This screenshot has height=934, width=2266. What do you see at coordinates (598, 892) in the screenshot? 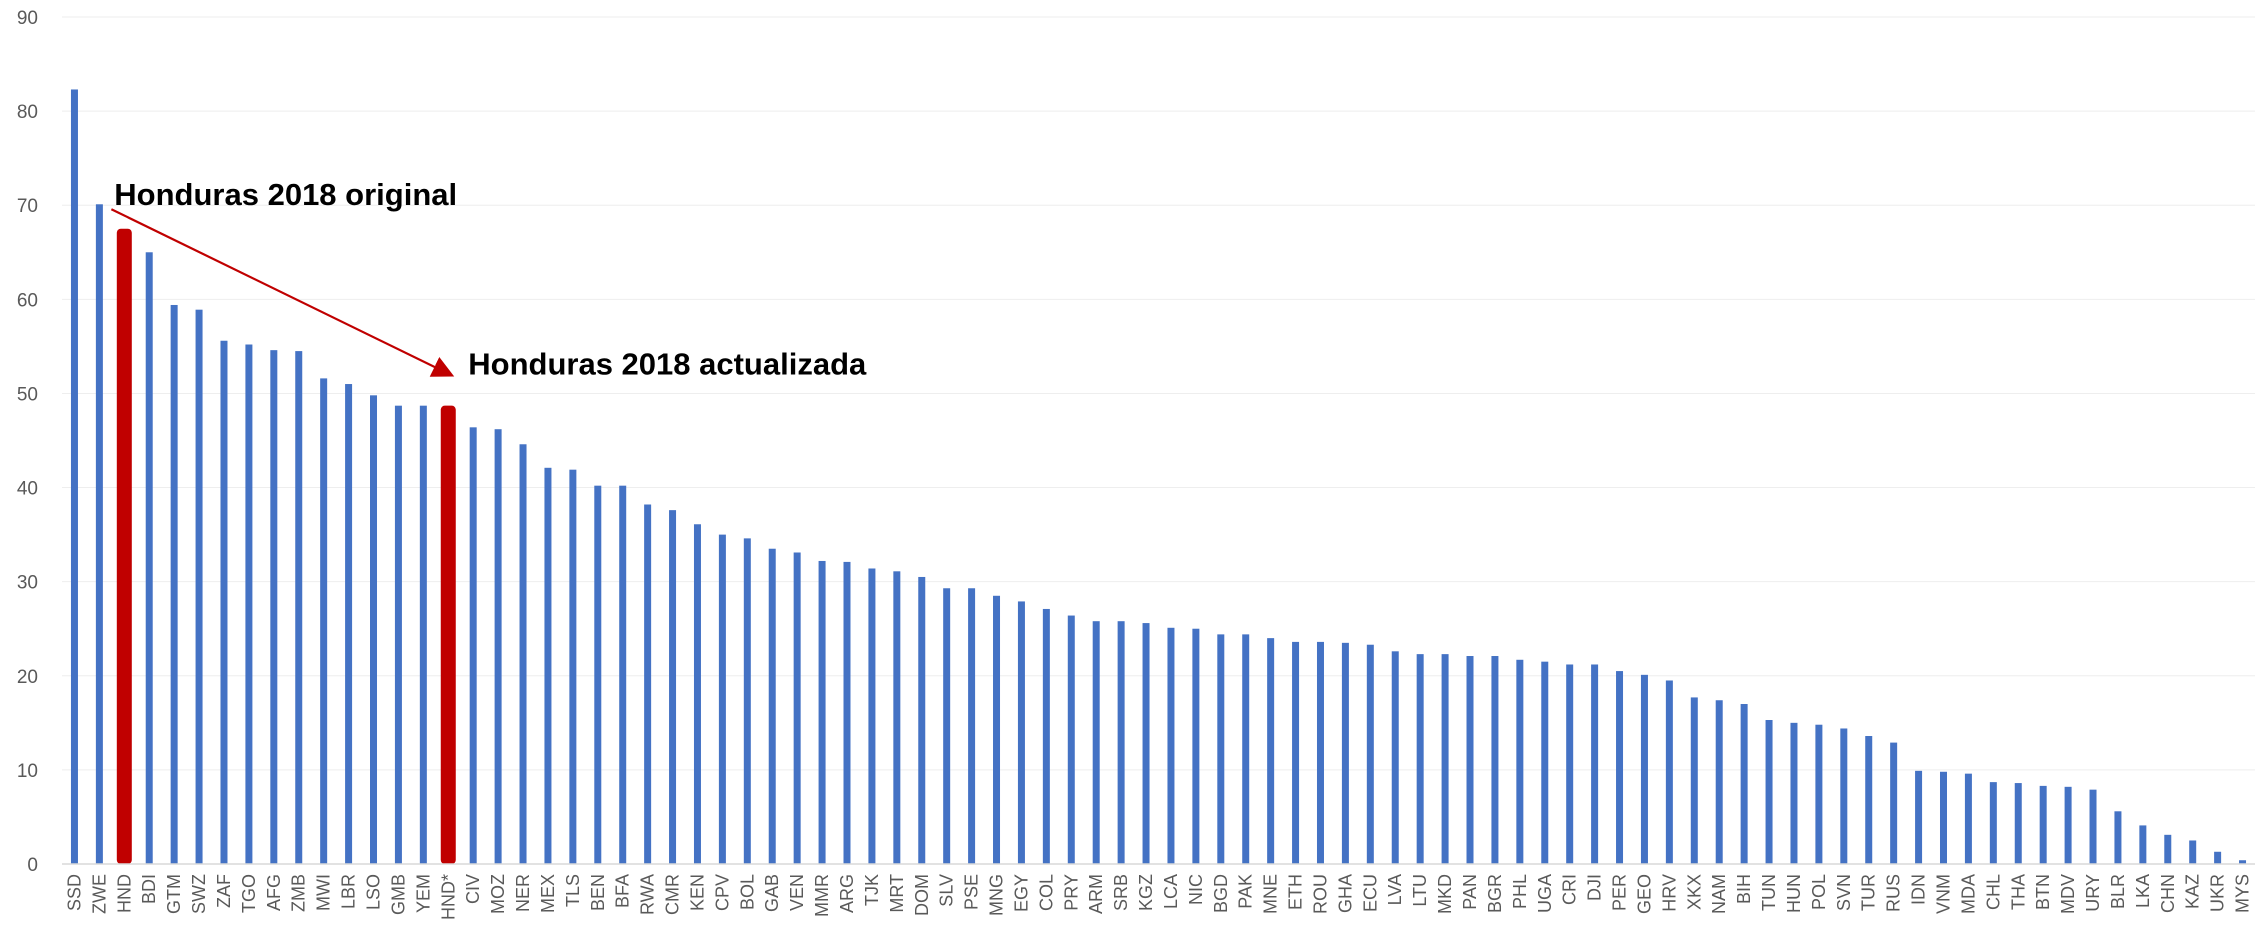
I see `x-tick-label: BEN` at bounding box center [598, 892].